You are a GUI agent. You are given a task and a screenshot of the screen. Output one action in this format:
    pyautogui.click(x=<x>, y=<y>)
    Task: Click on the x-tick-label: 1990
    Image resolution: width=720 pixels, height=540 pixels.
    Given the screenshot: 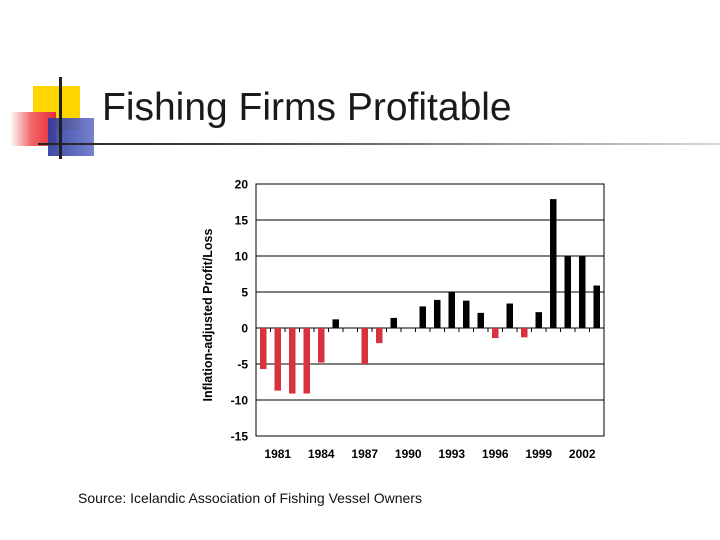 What is the action you would take?
    pyautogui.click(x=408, y=454)
    